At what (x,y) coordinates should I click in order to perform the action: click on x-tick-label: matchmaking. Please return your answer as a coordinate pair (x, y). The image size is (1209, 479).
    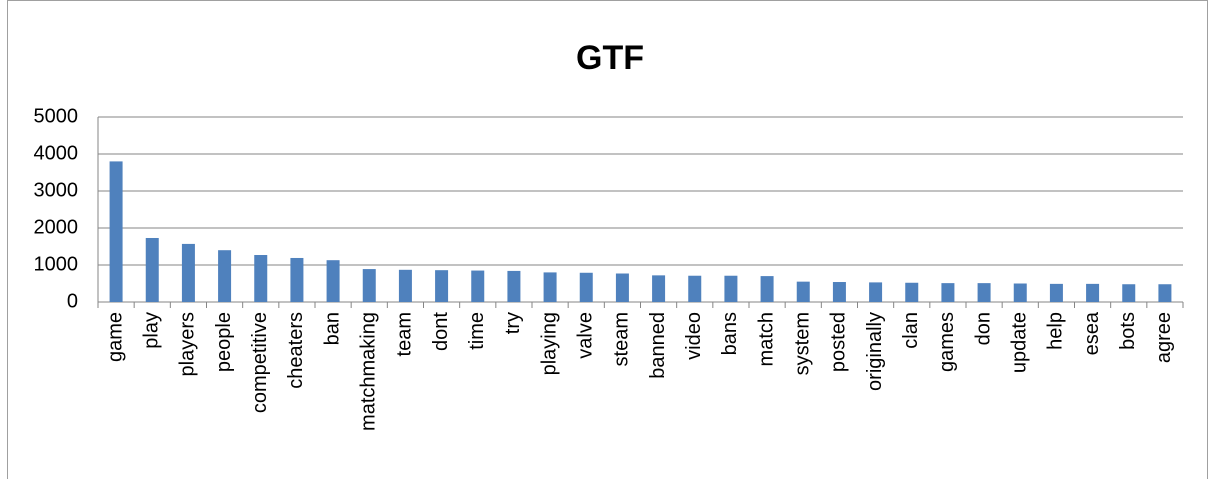
    Looking at the image, I should click on (369, 371).